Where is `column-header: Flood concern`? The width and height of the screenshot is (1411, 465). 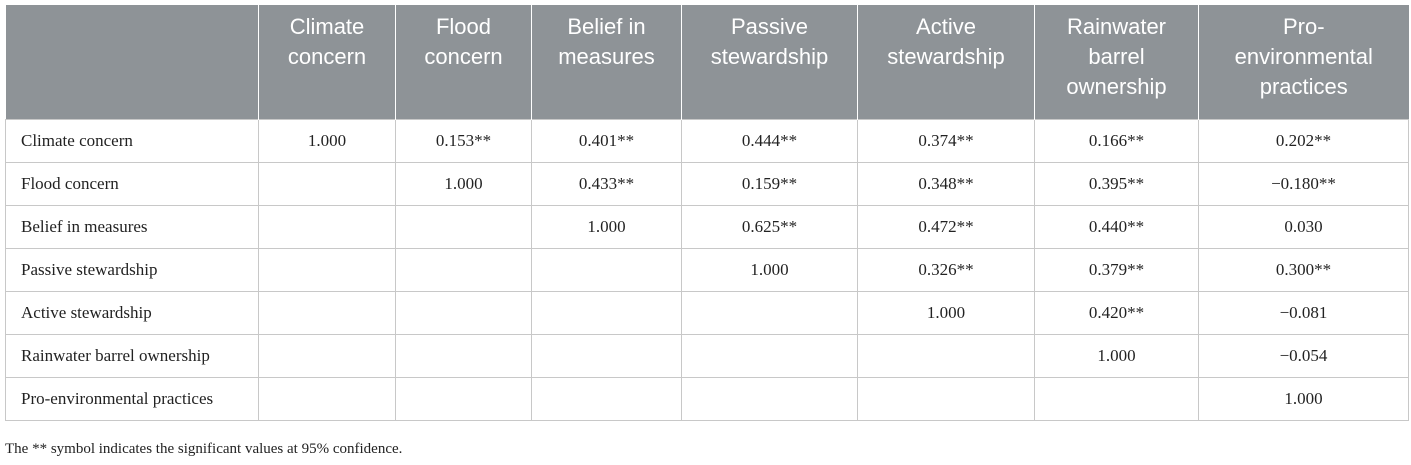 column-header: Flood concern is located at coordinates (463, 62).